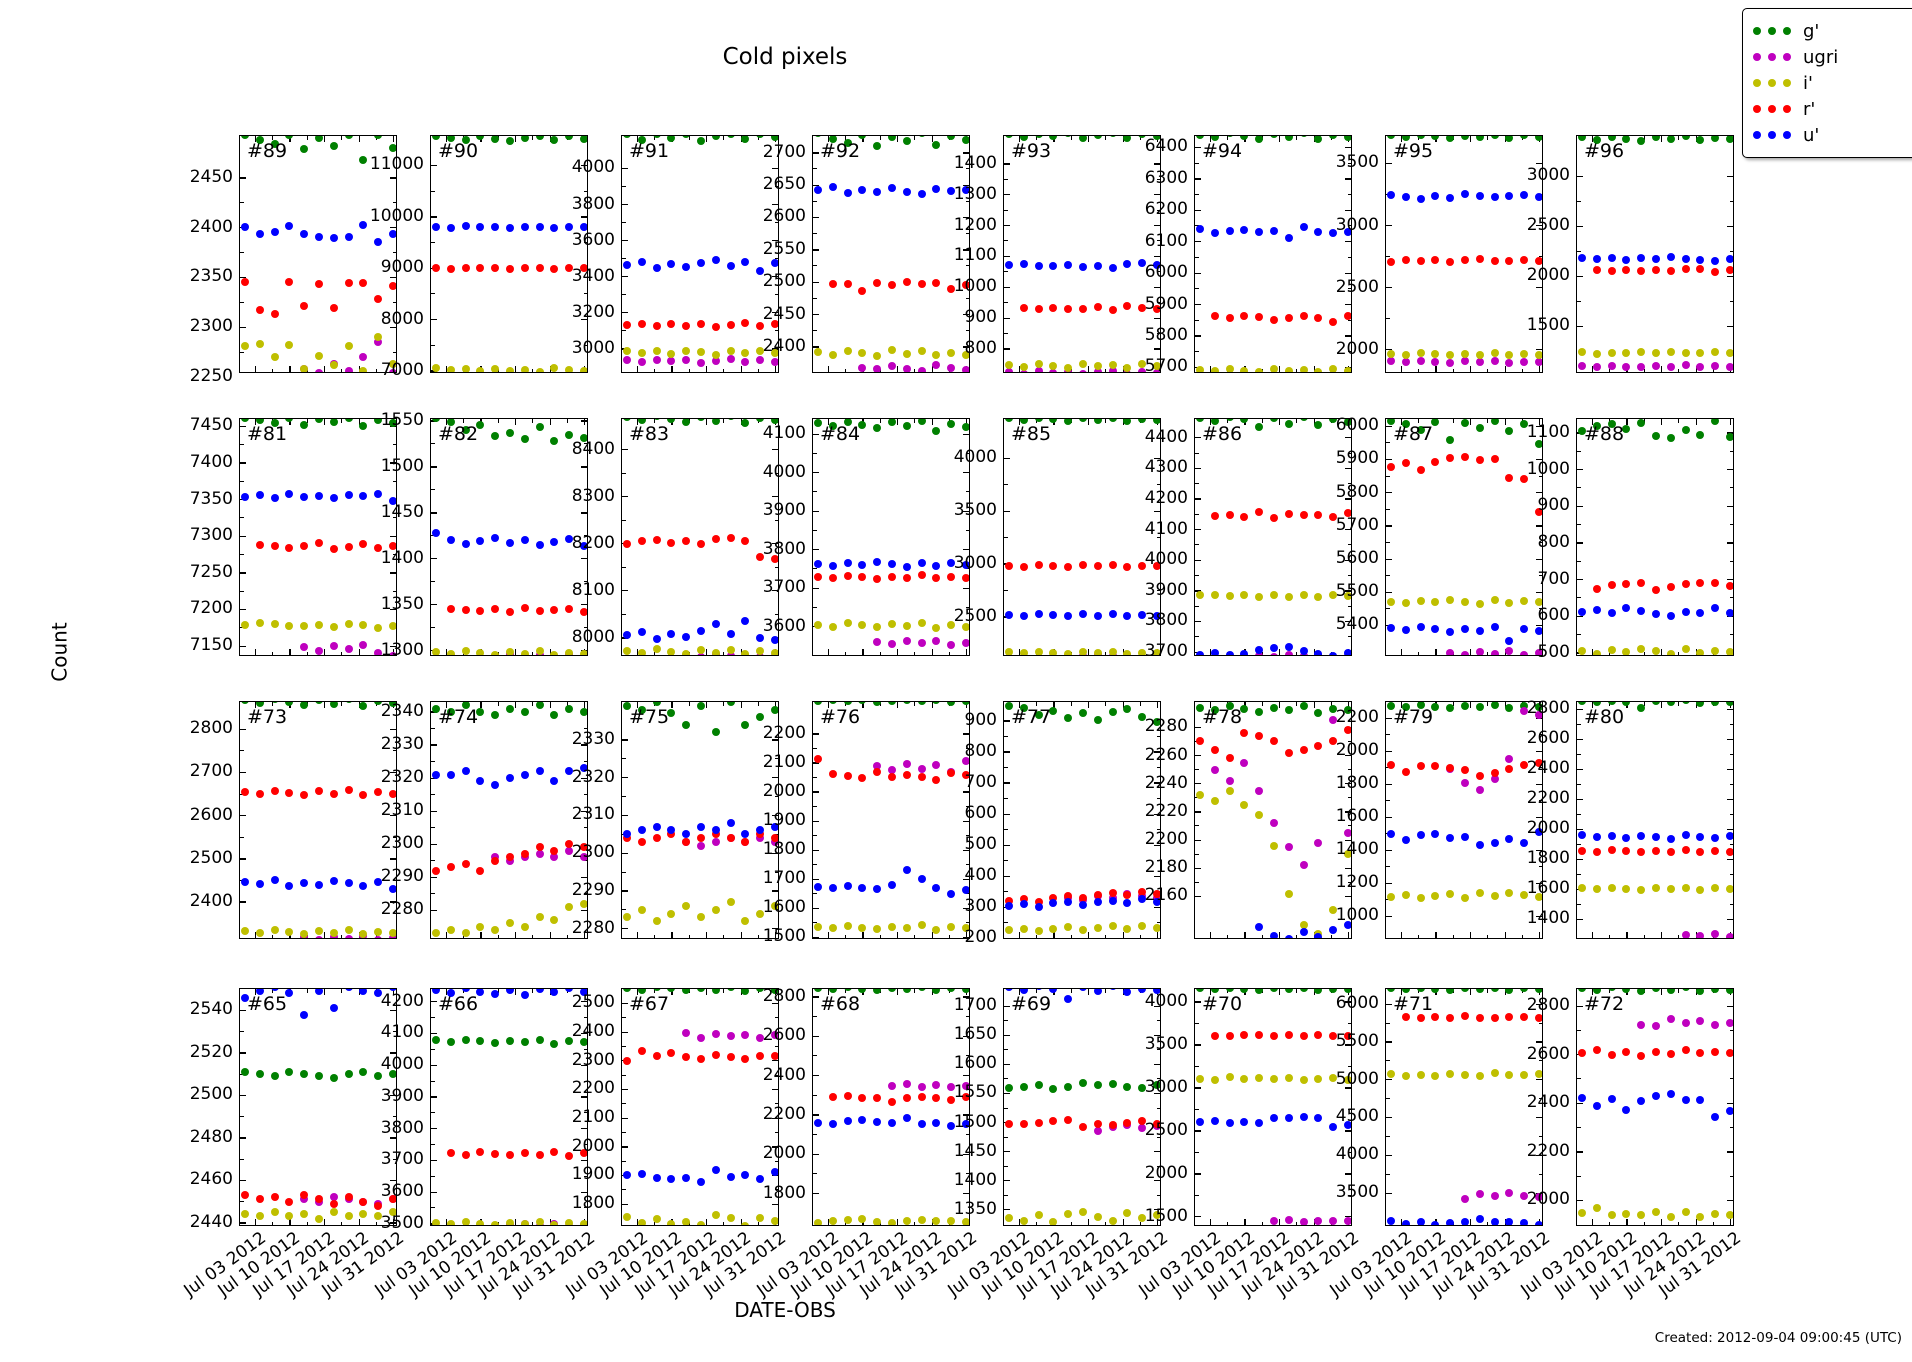 This screenshot has width=1912, height=1362. What do you see at coordinates (700, 820) in the screenshot?
I see `plot-area` at bounding box center [700, 820].